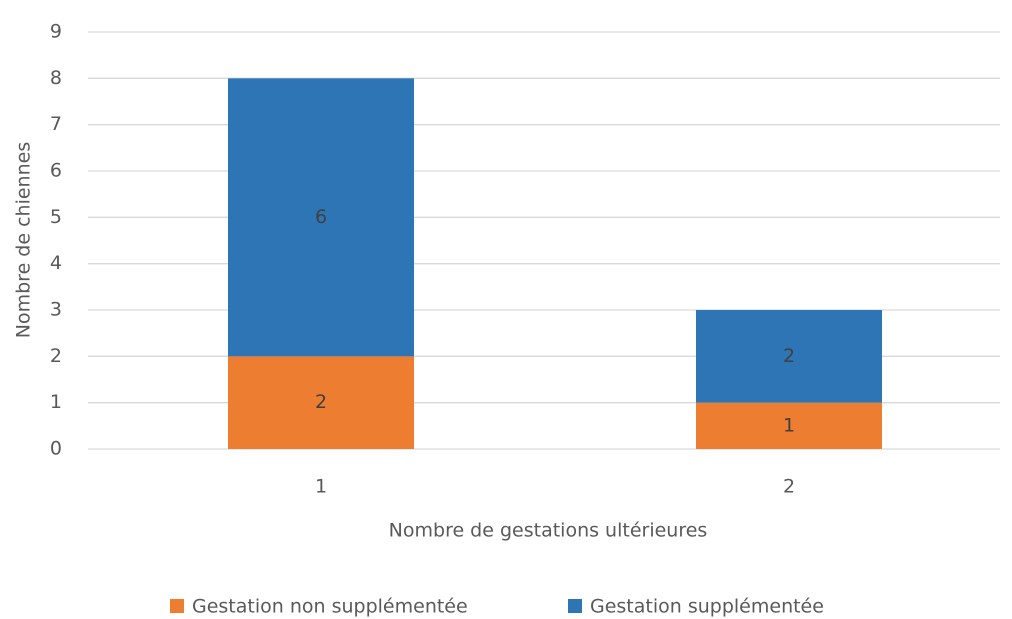  Describe the element at coordinates (56, 356) in the screenshot. I see `y-tick-label: 2` at that location.